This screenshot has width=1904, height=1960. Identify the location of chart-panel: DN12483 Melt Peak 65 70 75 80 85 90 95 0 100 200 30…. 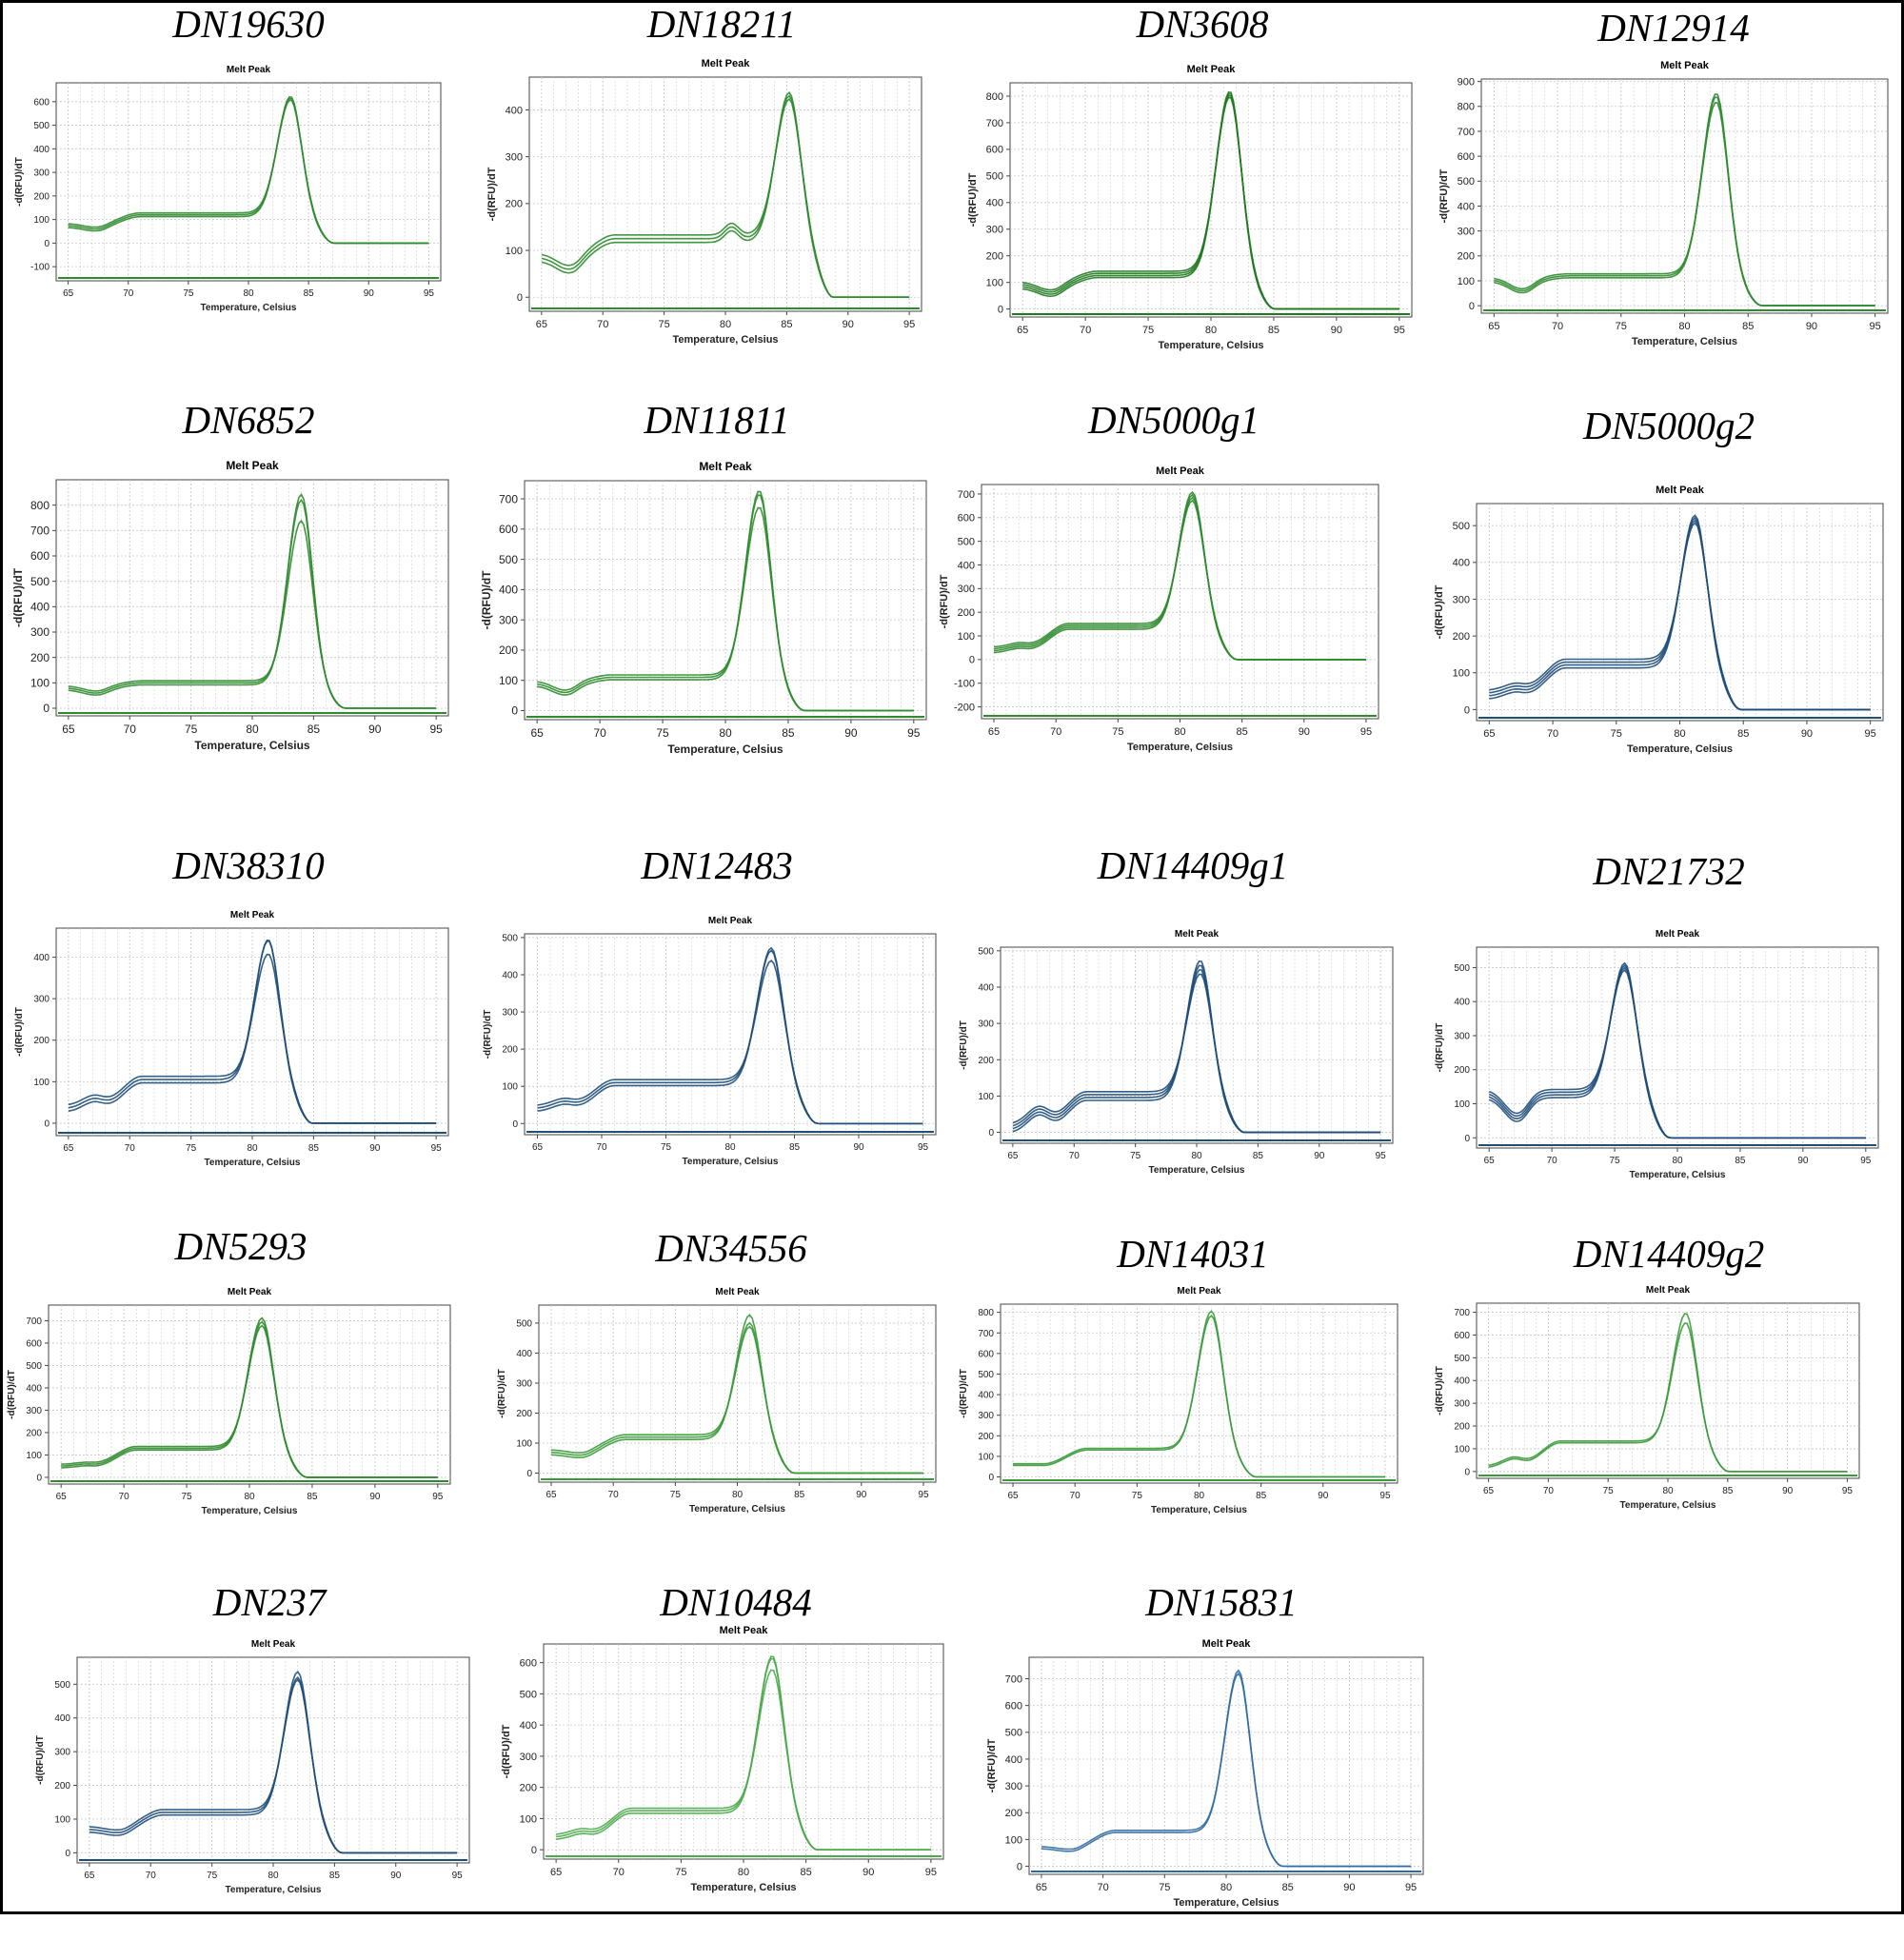
(717, 1037).